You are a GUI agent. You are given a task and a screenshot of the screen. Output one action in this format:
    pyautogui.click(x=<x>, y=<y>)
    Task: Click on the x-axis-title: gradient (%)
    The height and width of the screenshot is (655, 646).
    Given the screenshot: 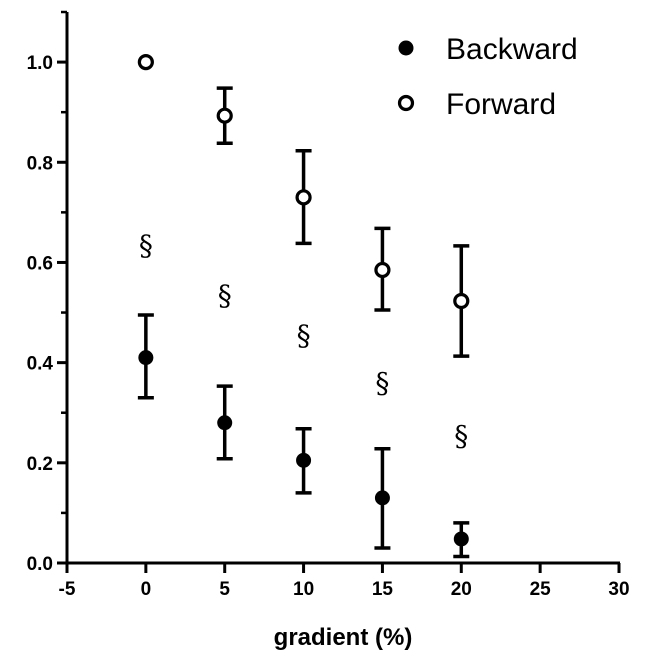 What is the action you would take?
    pyautogui.click(x=343, y=637)
    